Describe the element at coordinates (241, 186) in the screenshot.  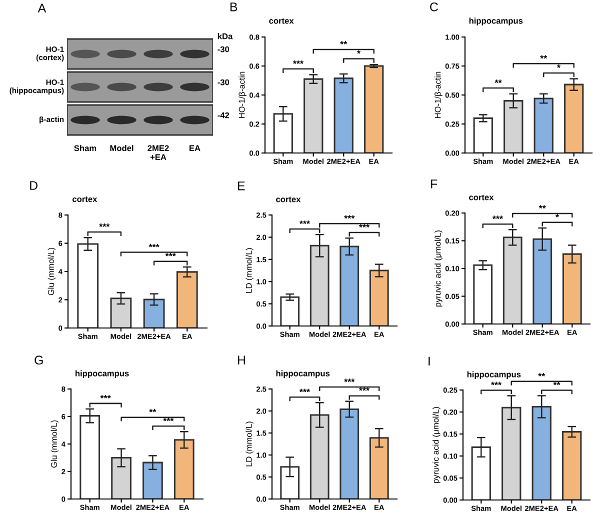
I see `chart-title: E` at that location.